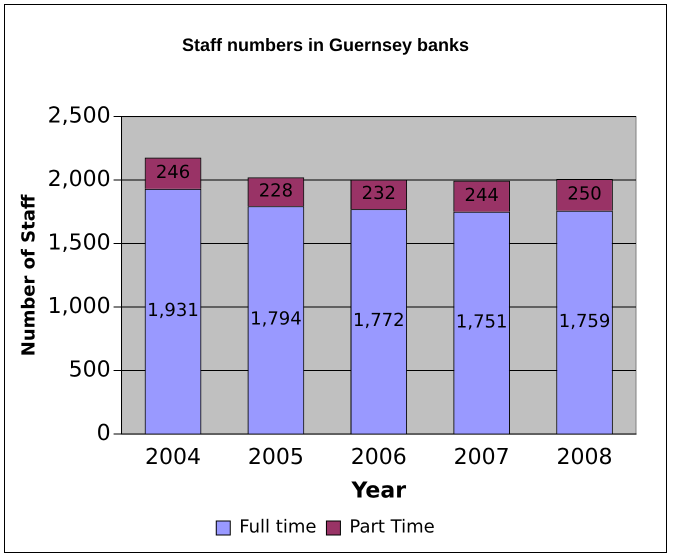  I want to click on legend-label: Part Time, so click(392, 527).